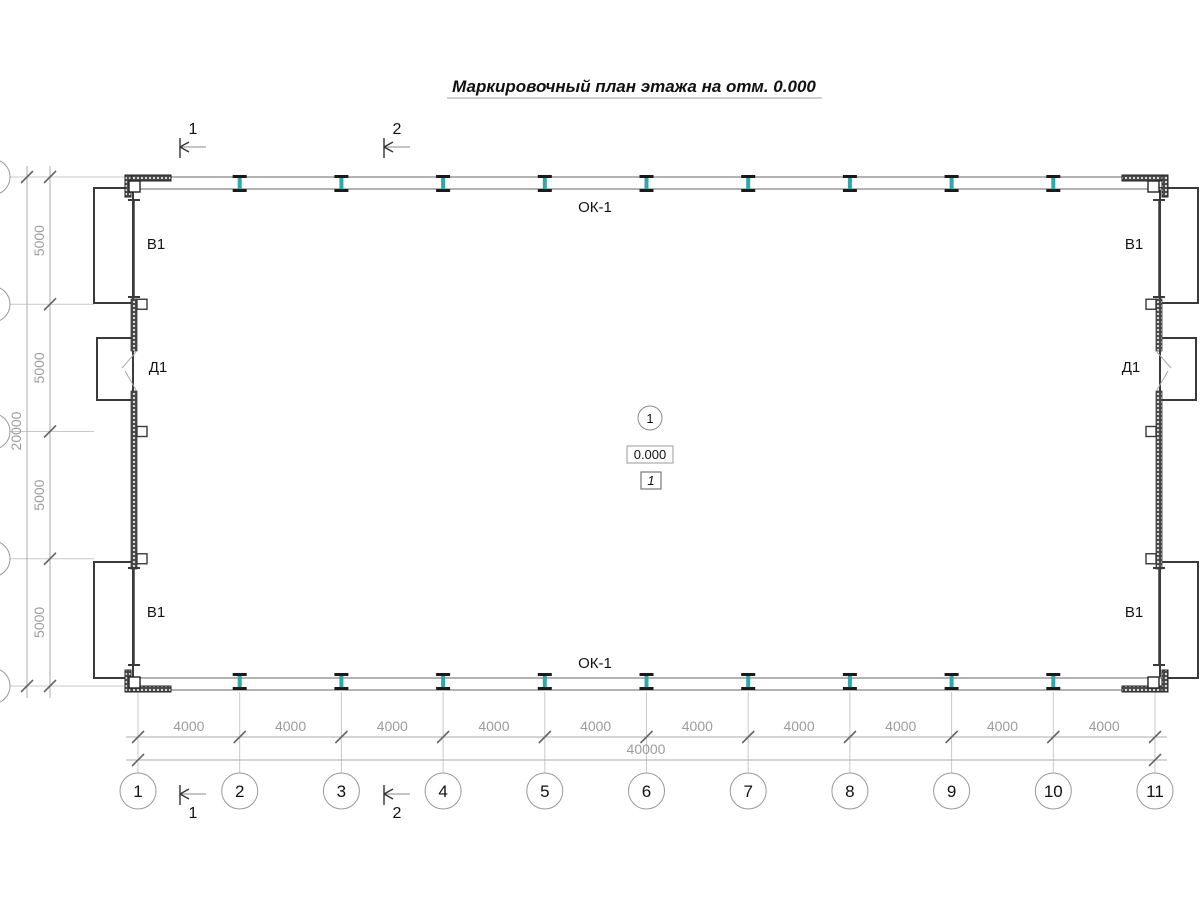  What do you see at coordinates (192, 803) in the screenshot?
I see `section-mark: 1` at bounding box center [192, 803].